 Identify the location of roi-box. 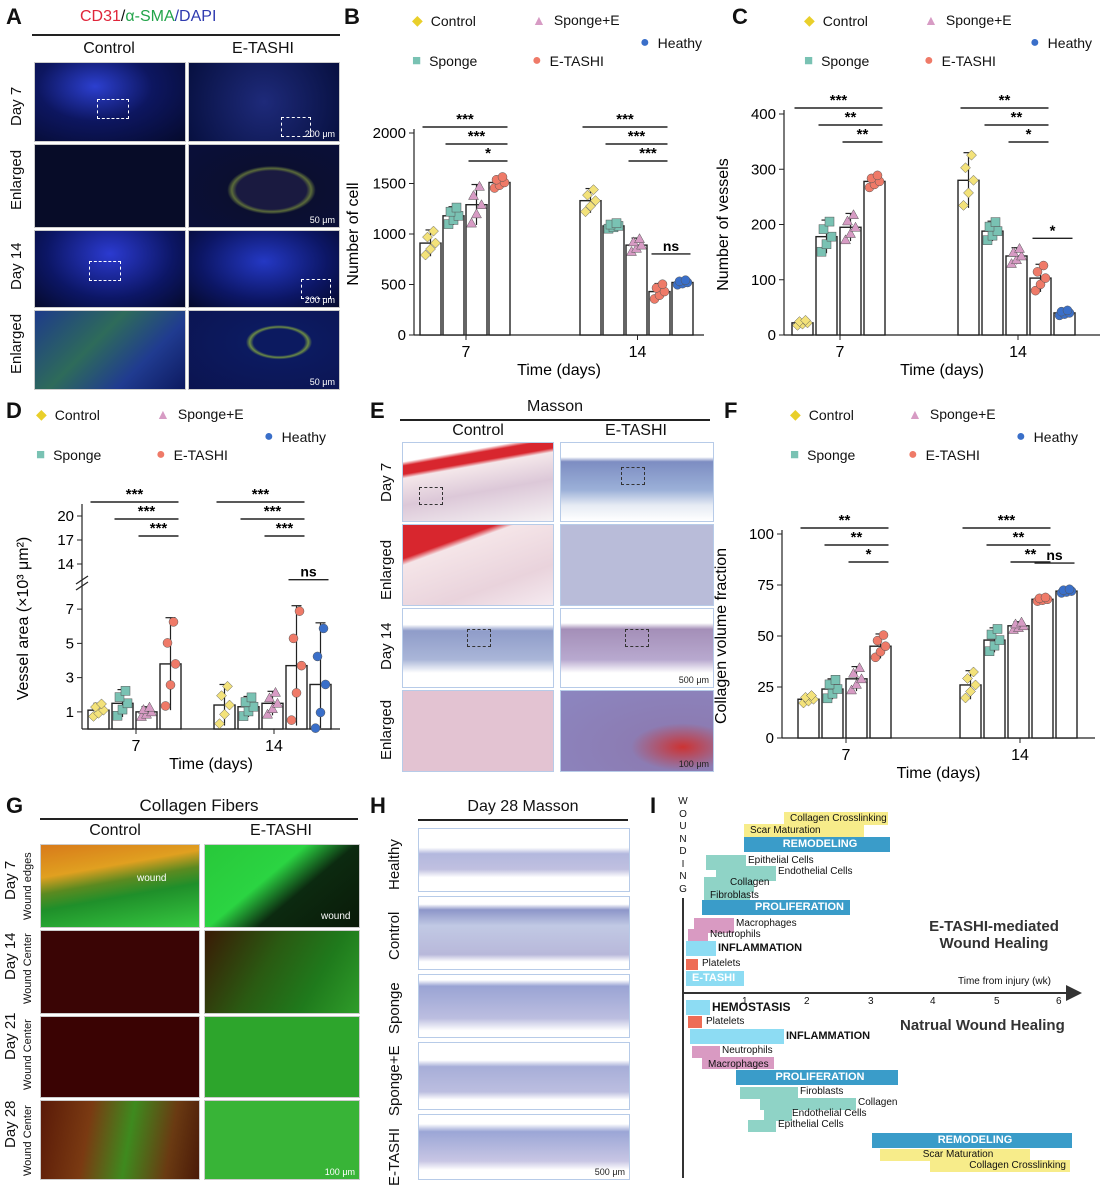
(479, 638).